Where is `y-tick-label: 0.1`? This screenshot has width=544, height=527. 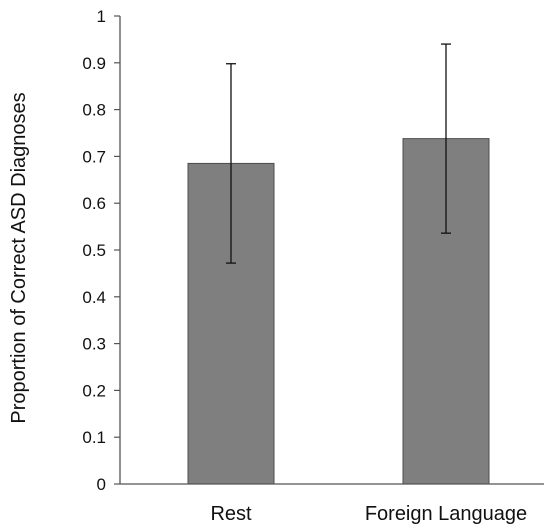
y-tick-label: 0.1 is located at coordinates (94, 437).